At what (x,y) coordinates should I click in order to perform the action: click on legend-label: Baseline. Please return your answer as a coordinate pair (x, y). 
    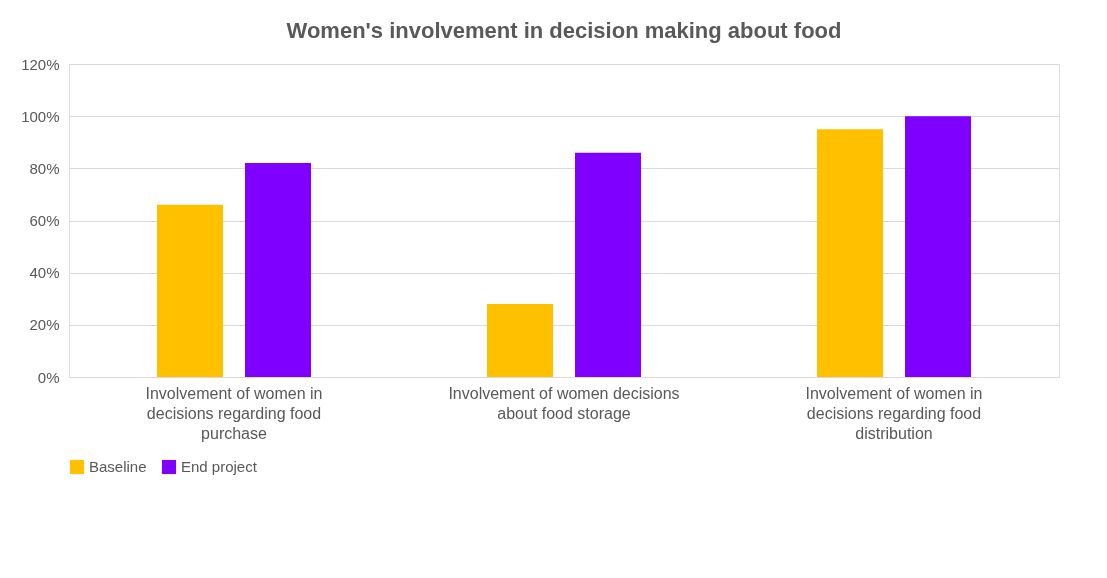
    Looking at the image, I should click on (118, 466).